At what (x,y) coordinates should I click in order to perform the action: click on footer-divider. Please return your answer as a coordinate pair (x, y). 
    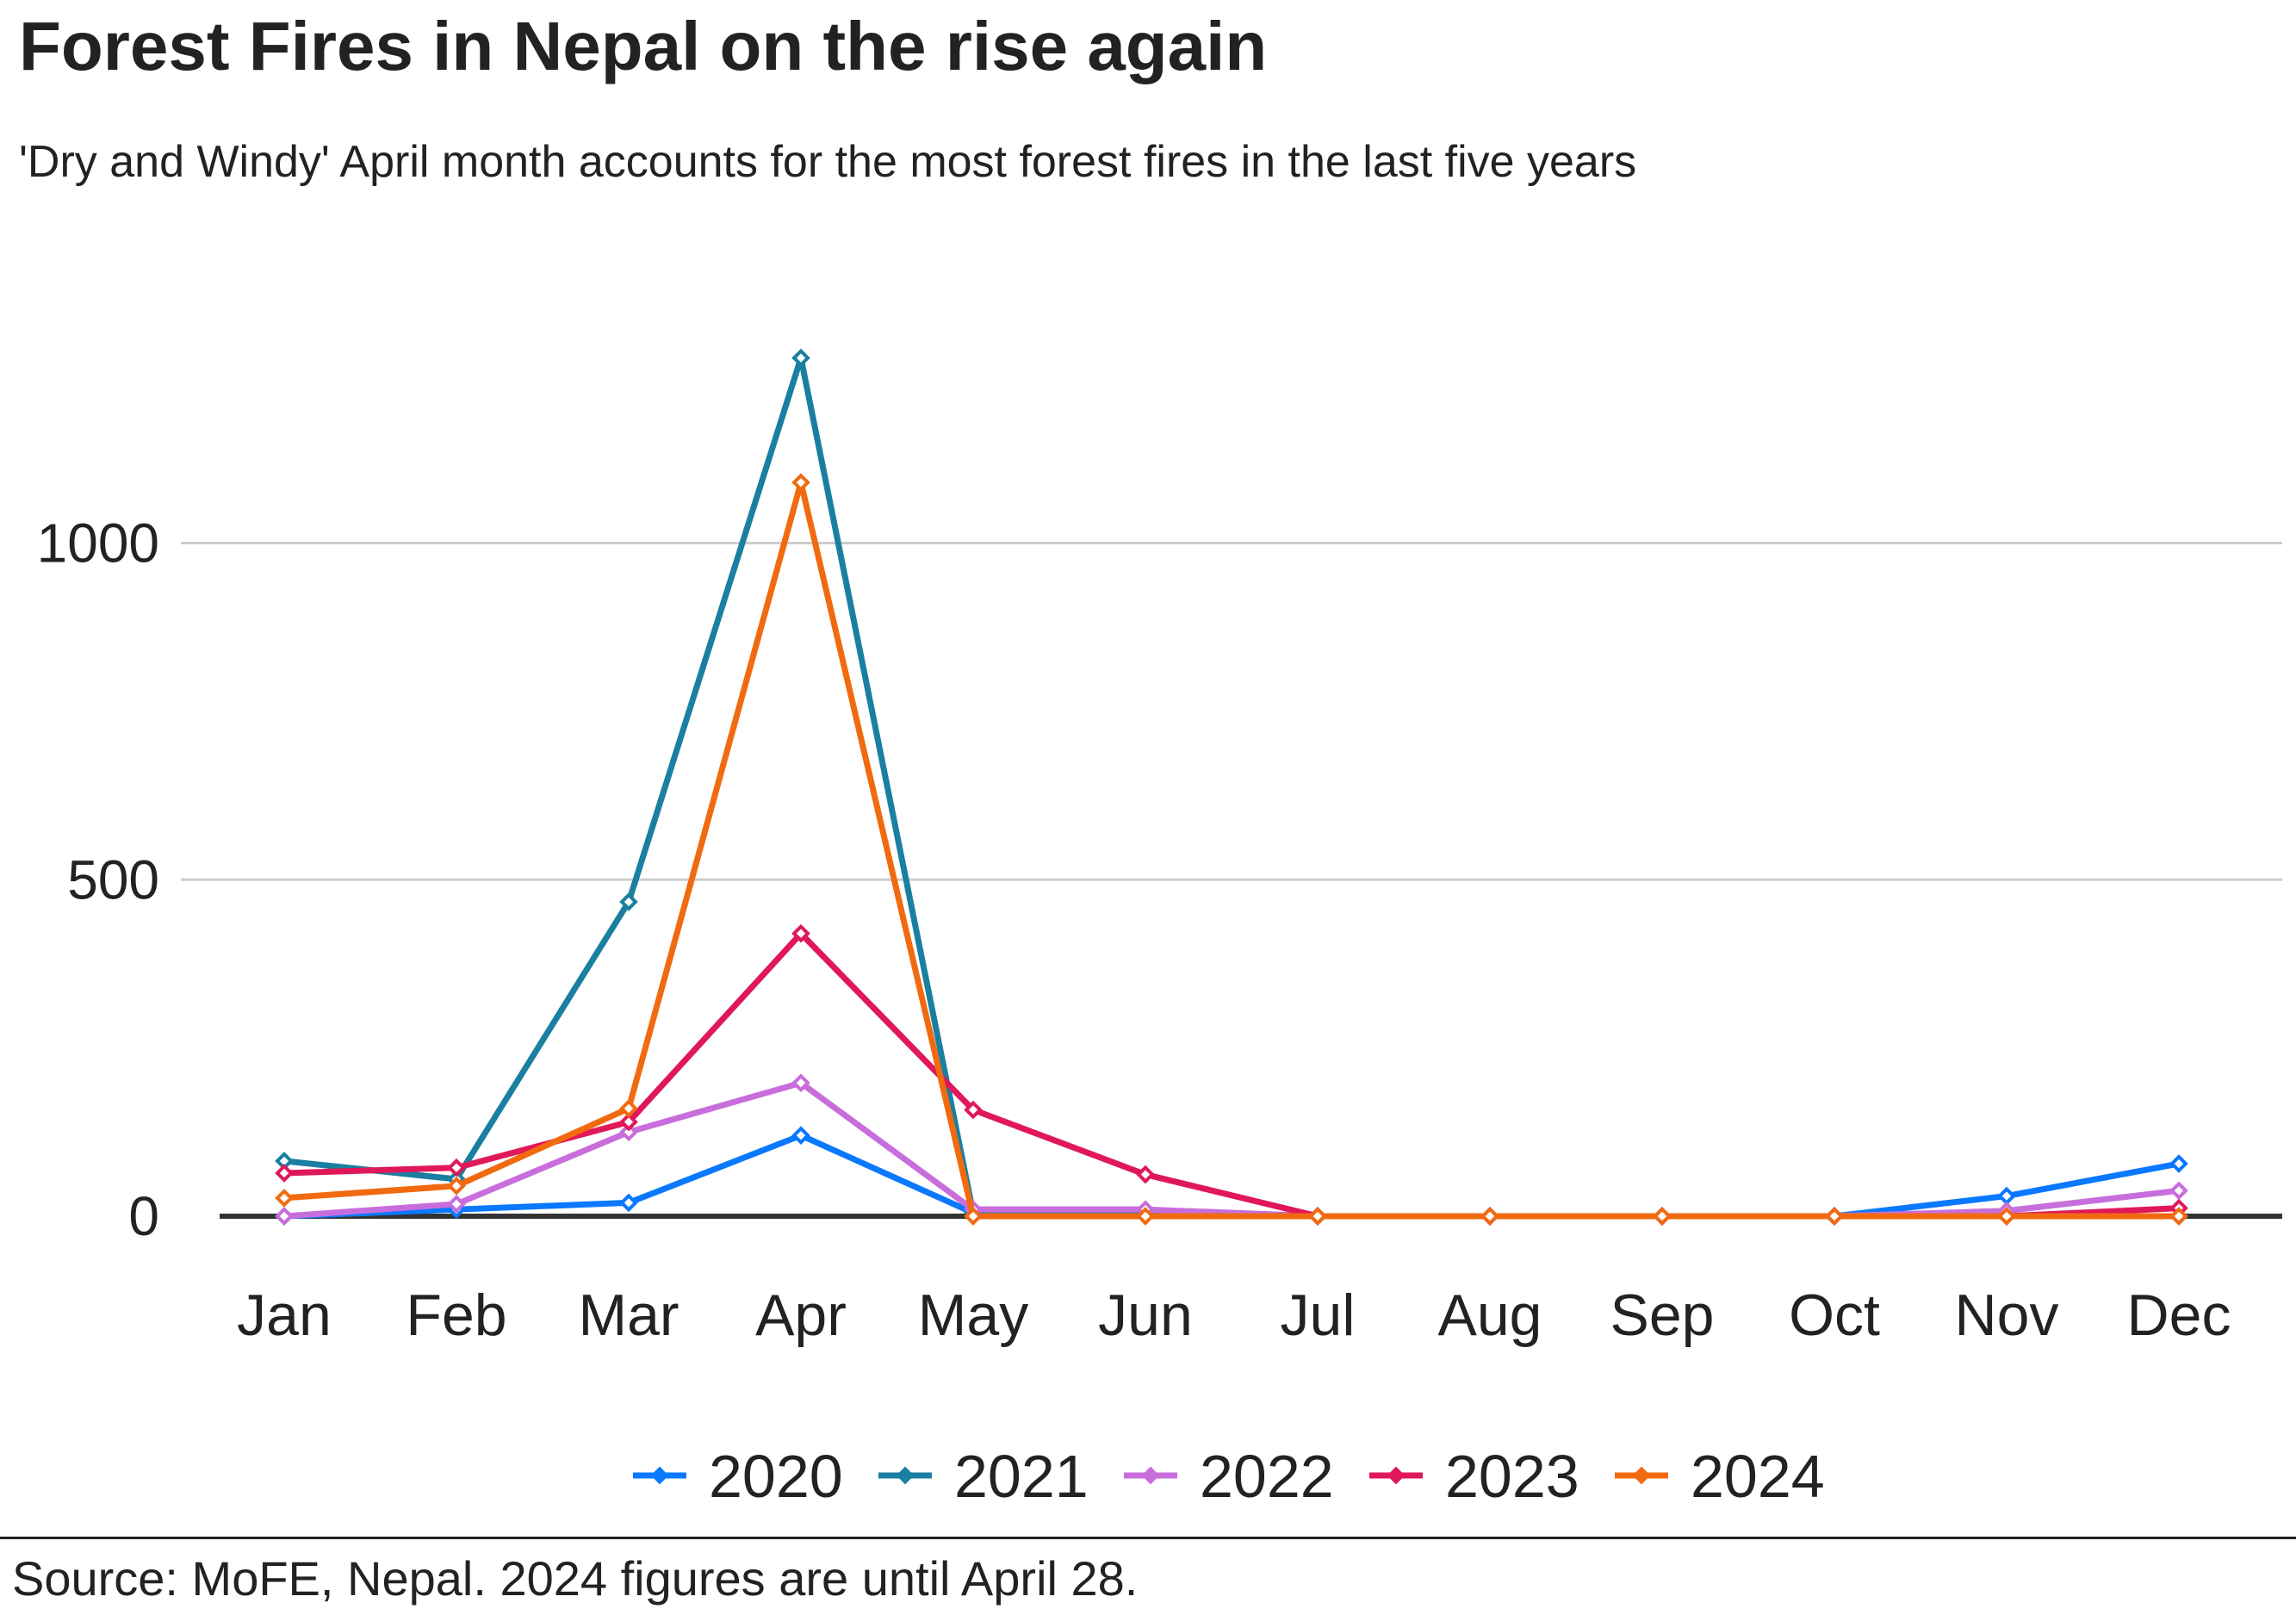
    Looking at the image, I should click on (1148, 1538).